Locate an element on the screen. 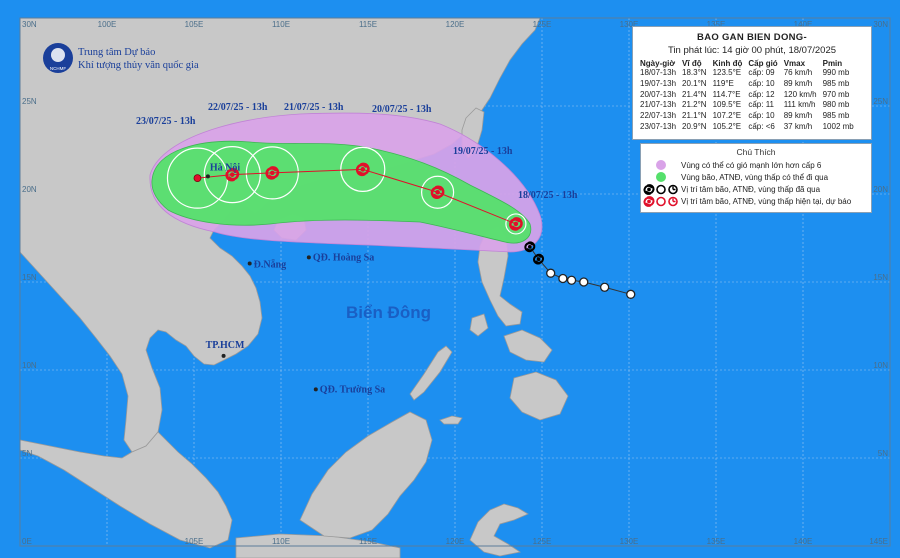  legend-item-label: Vùng bão, ATNĐ, vùng thấp có thể đi qua is located at coordinates (755, 177).